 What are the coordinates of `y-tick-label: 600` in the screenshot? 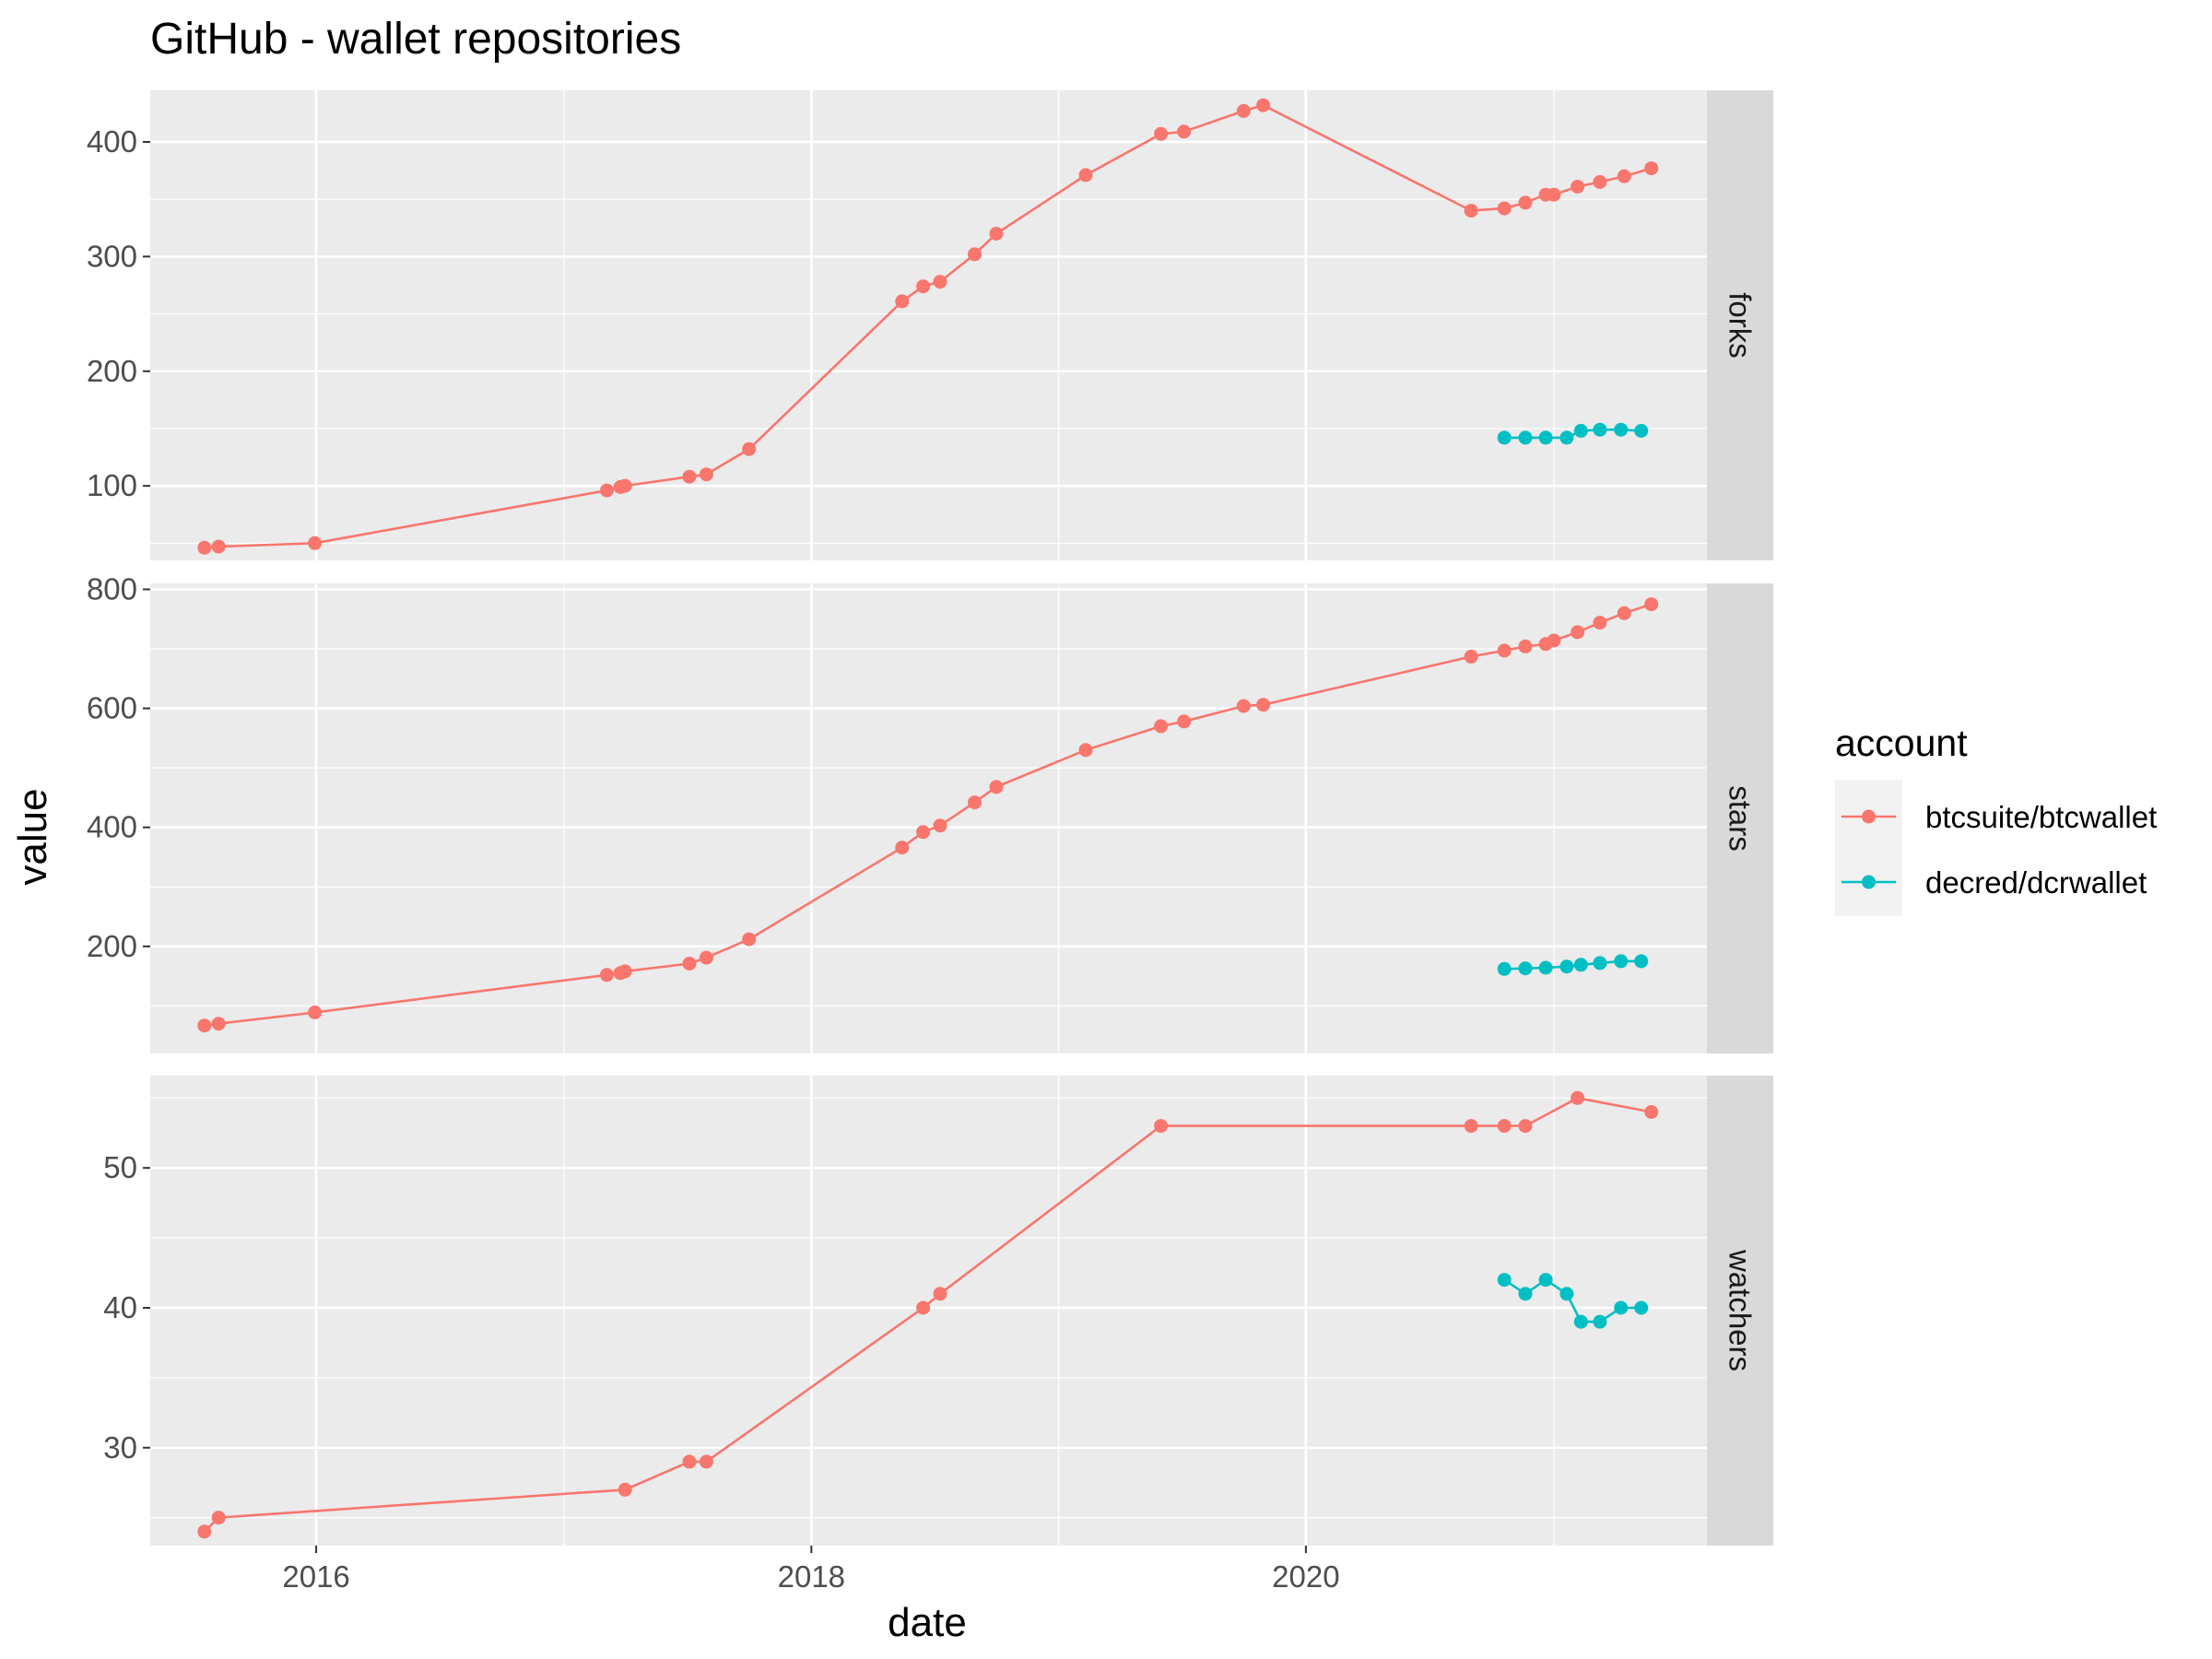 It's located at (112, 708).